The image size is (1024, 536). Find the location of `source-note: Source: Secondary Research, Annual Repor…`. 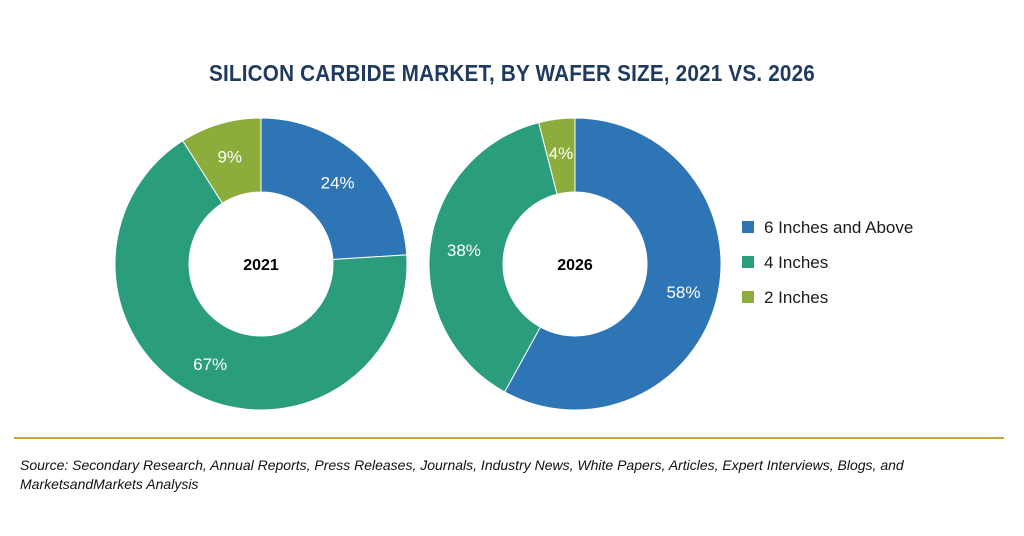

source-note: Source: Secondary Research, Annual Repor… is located at coordinates (462, 474).